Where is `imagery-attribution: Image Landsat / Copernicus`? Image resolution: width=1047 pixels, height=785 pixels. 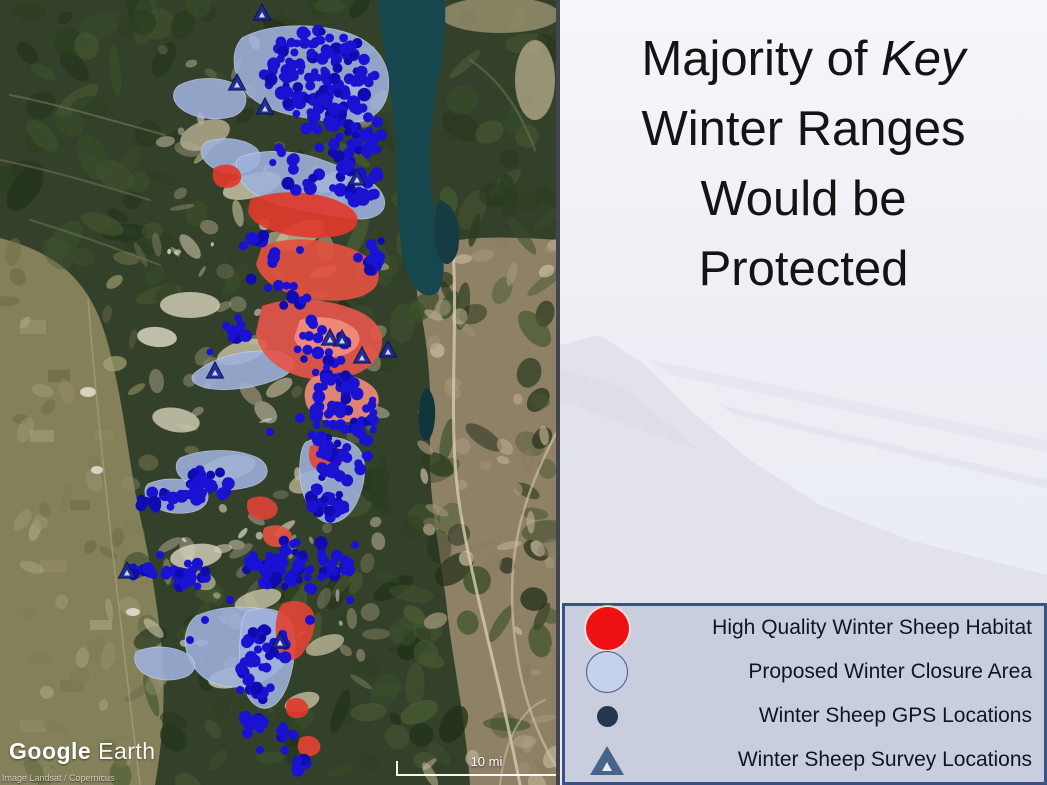
imagery-attribution: Image Landsat / Copernicus is located at coordinates (58, 778).